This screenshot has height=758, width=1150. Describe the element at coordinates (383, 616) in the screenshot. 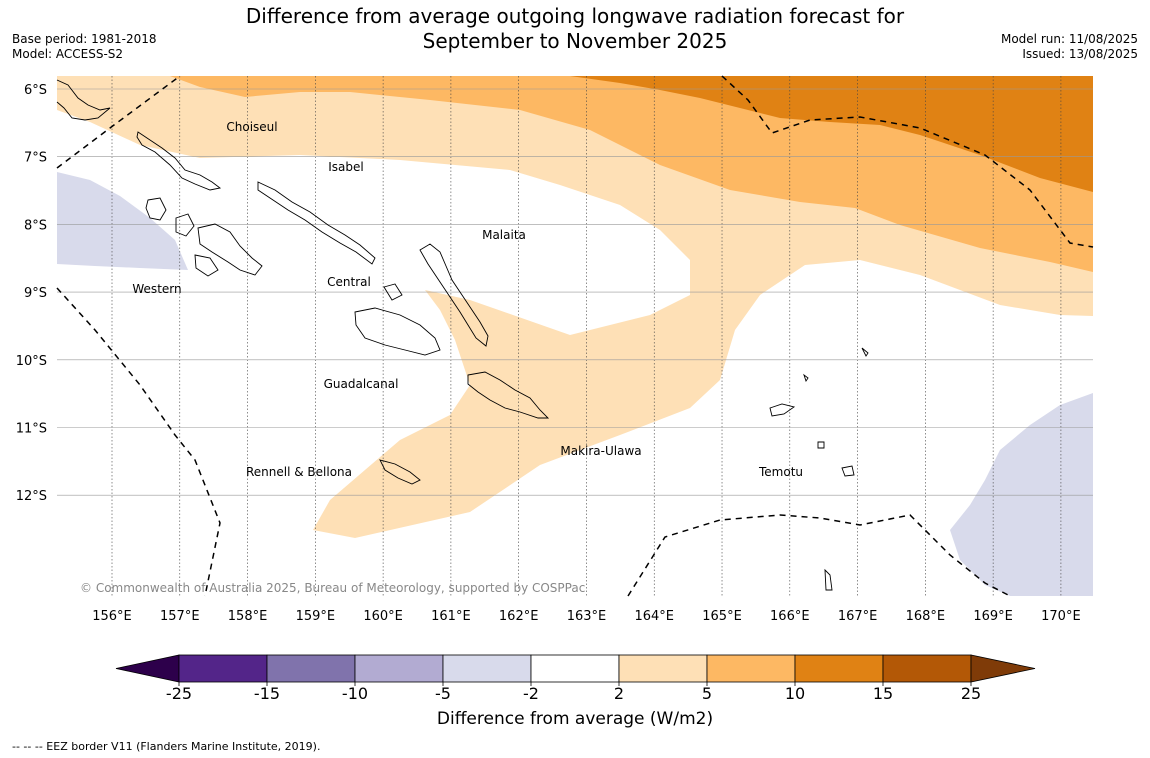

I see `lon-tick-label: 160°E` at that location.